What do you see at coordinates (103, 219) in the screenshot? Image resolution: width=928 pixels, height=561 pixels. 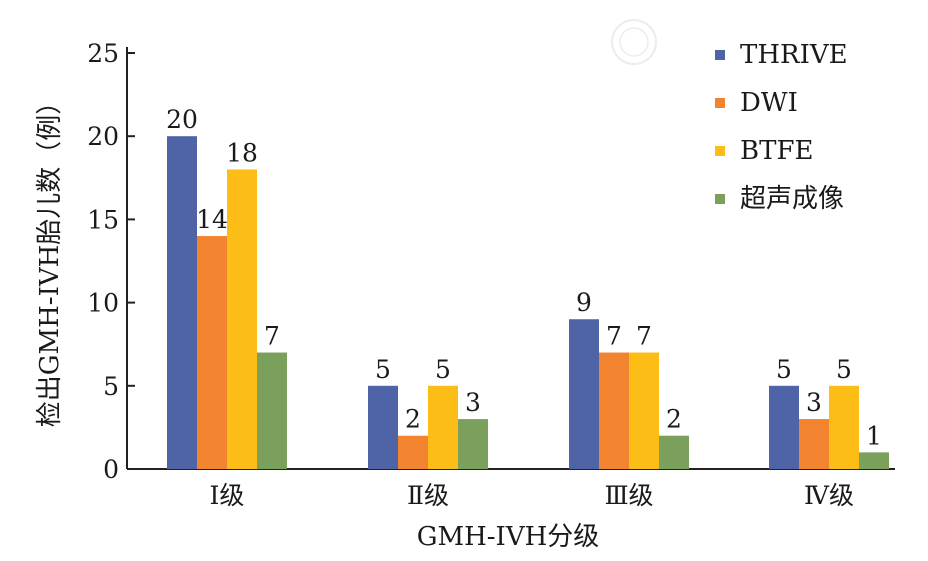 I see `y-tick-label: 15` at bounding box center [103, 219].